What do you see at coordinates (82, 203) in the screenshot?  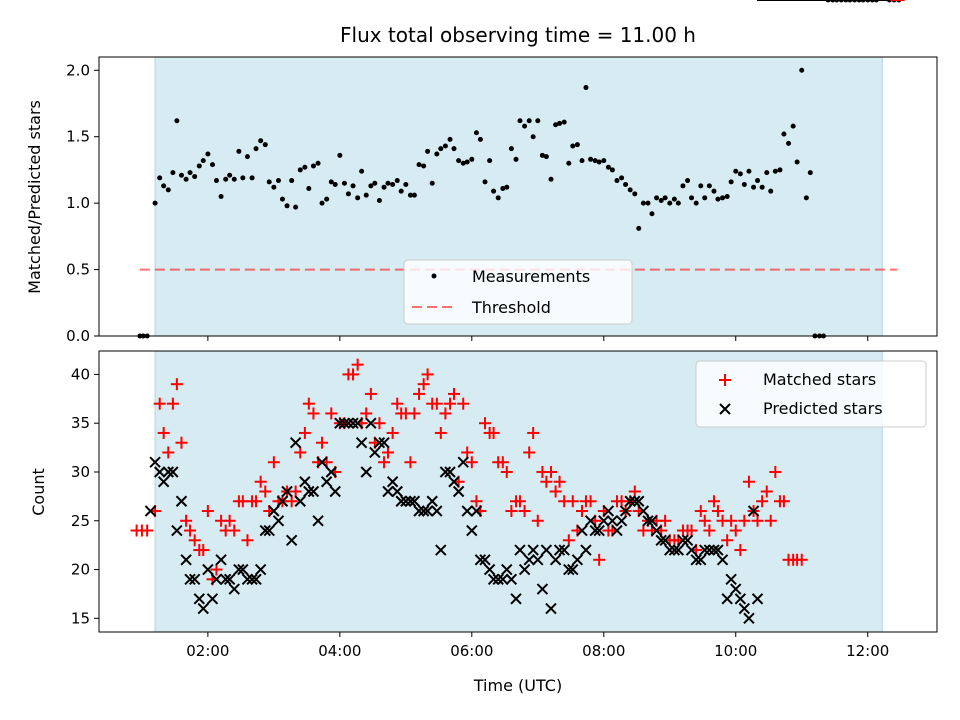 I see `top-y-ticks: 0.0 0.5 1.0 1.5 2.0` at bounding box center [82, 203].